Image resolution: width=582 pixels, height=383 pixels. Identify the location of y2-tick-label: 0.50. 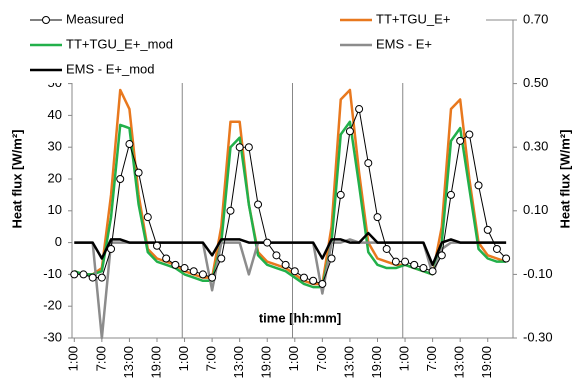
(535, 82).